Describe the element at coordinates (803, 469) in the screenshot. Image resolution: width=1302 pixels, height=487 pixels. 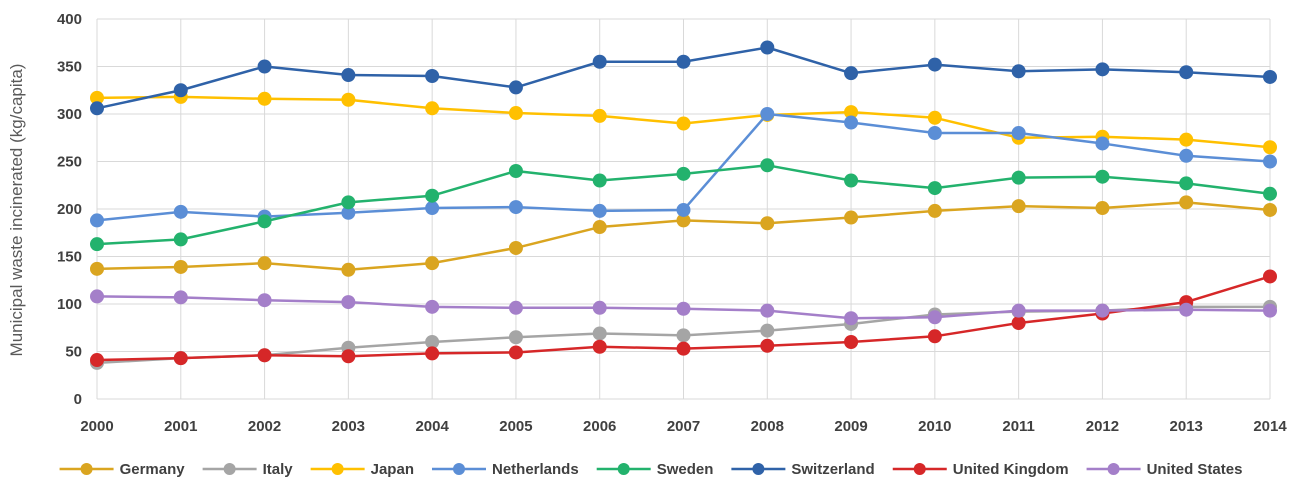
I see `legend-item-switzerland: Switzerland` at that location.